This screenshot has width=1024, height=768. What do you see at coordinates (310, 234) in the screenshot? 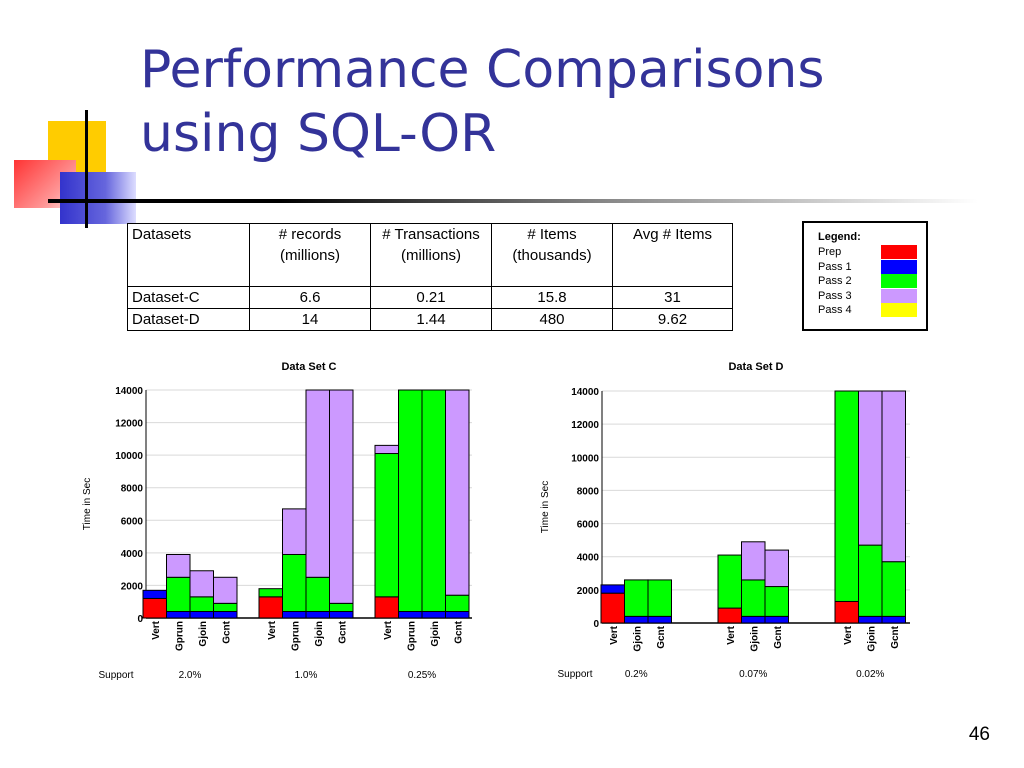
I see `header-text: # records` at bounding box center [310, 234].